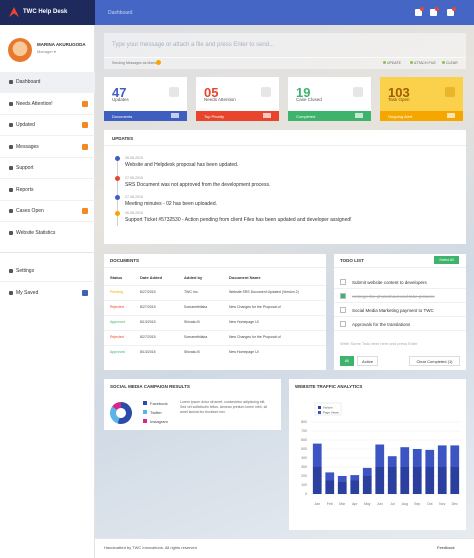 This screenshot has width=474, height=558. What do you see at coordinates (27, 146) in the screenshot?
I see `menu-item: Messages` at bounding box center [27, 146].